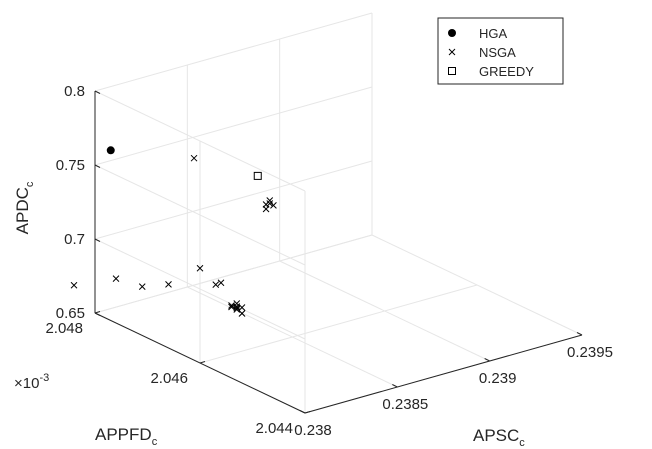  I want to click on x-tick-label: 0.239, so click(498, 378).